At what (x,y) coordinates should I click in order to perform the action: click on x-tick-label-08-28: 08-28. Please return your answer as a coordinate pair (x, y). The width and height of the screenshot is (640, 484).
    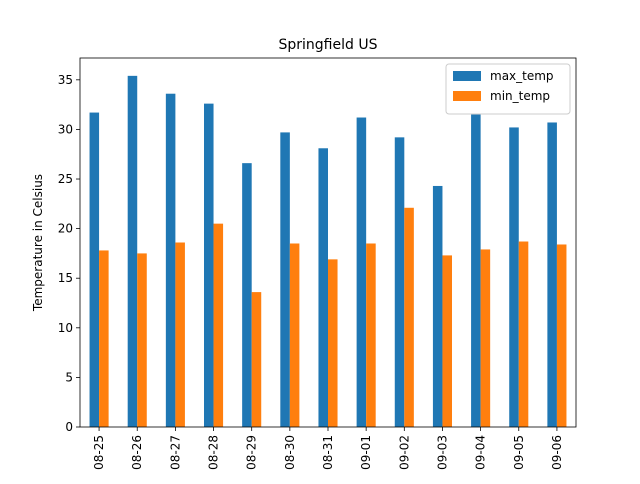
    Looking at the image, I should click on (214, 452).